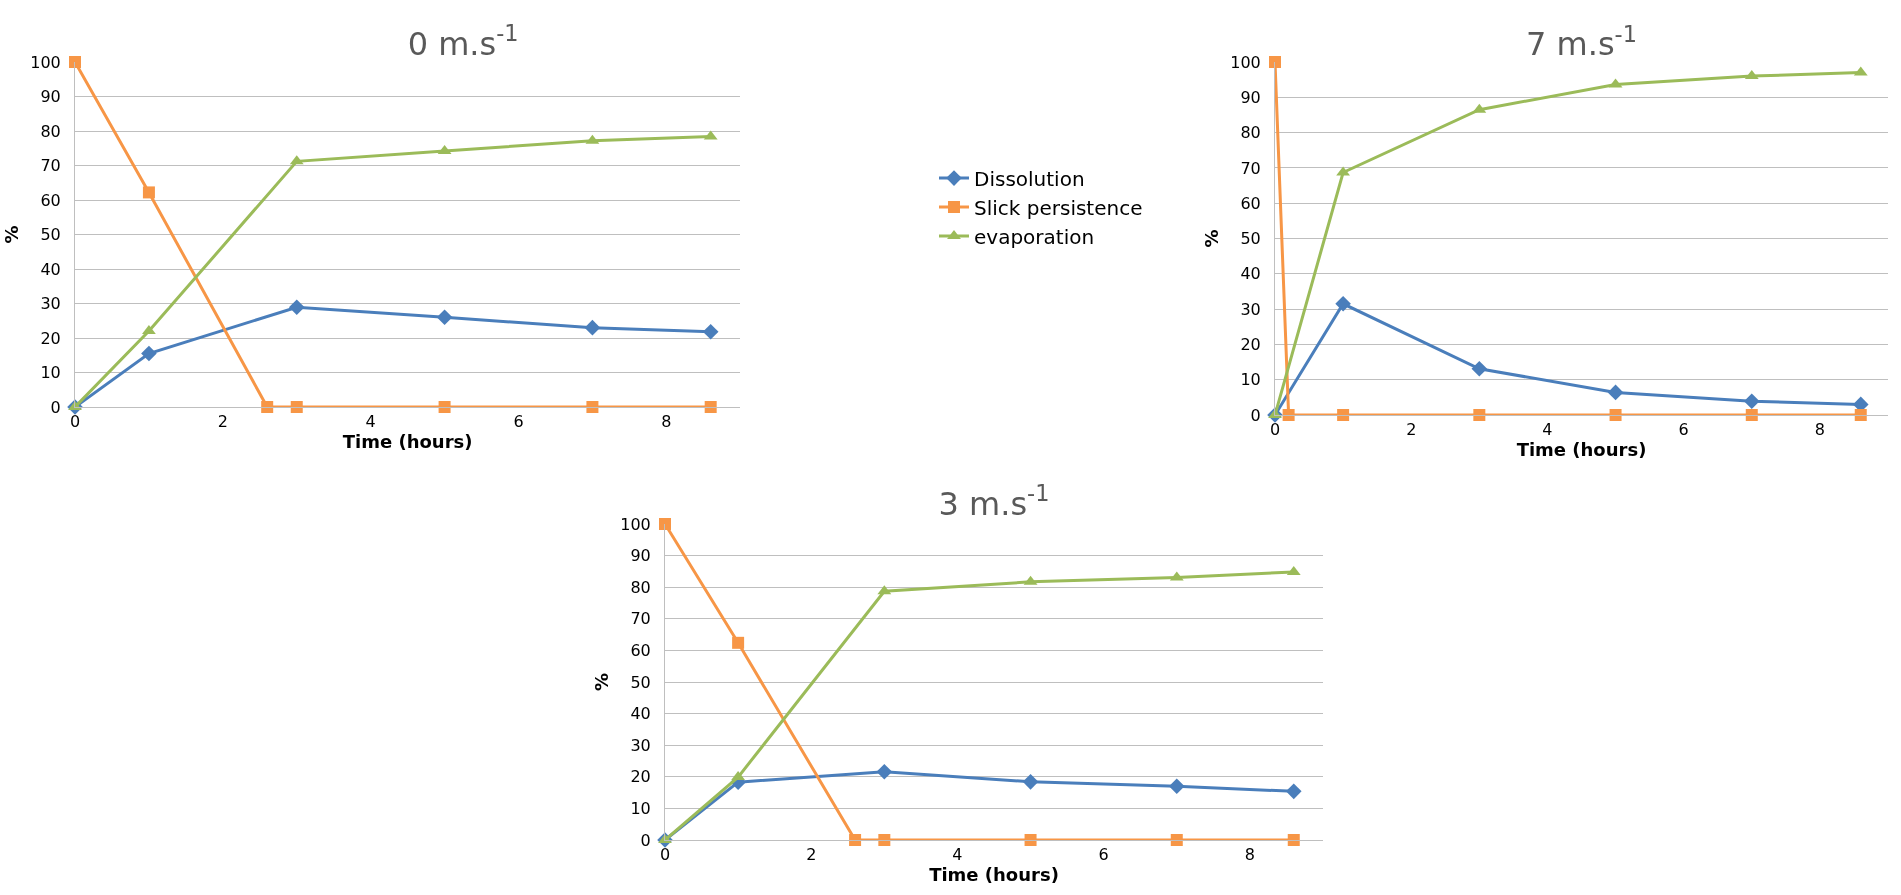 This screenshot has width=1901, height=895. I want to click on chart-title: 3 m.s$^{-1}$, so click(994, 501).